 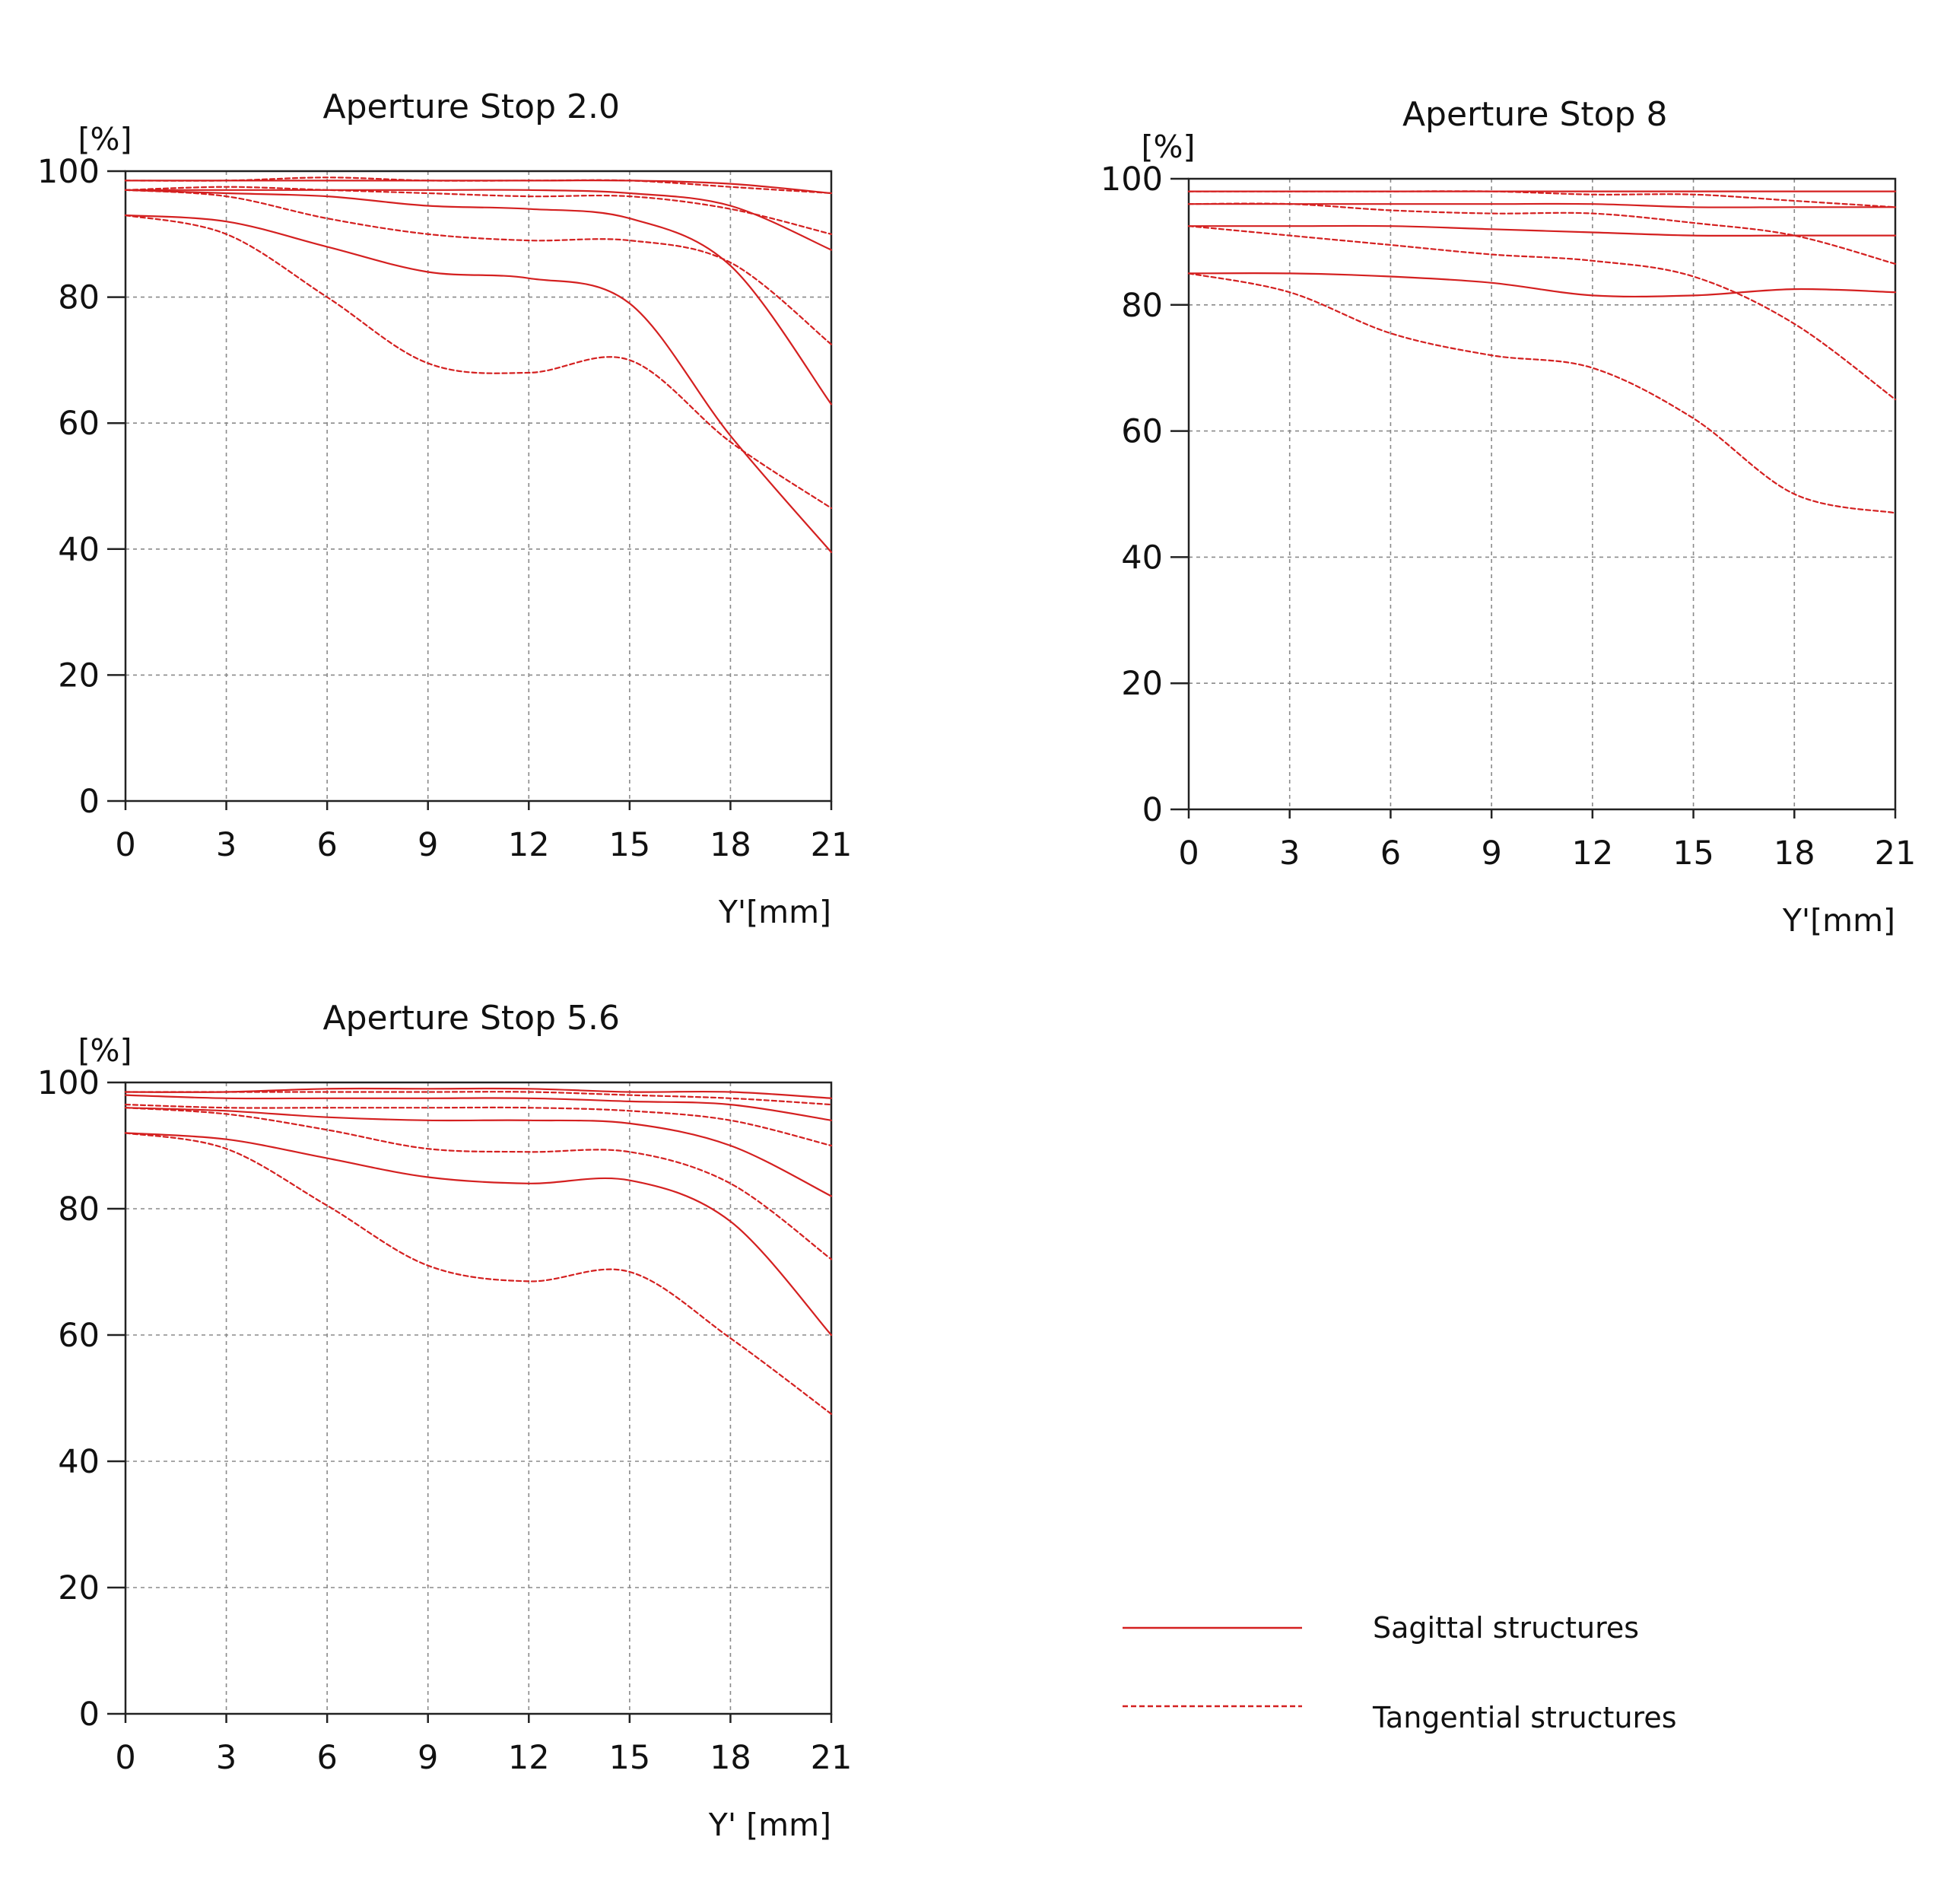 I want to click on chart-title: Aperture Stop 8, so click(x=1535, y=114).